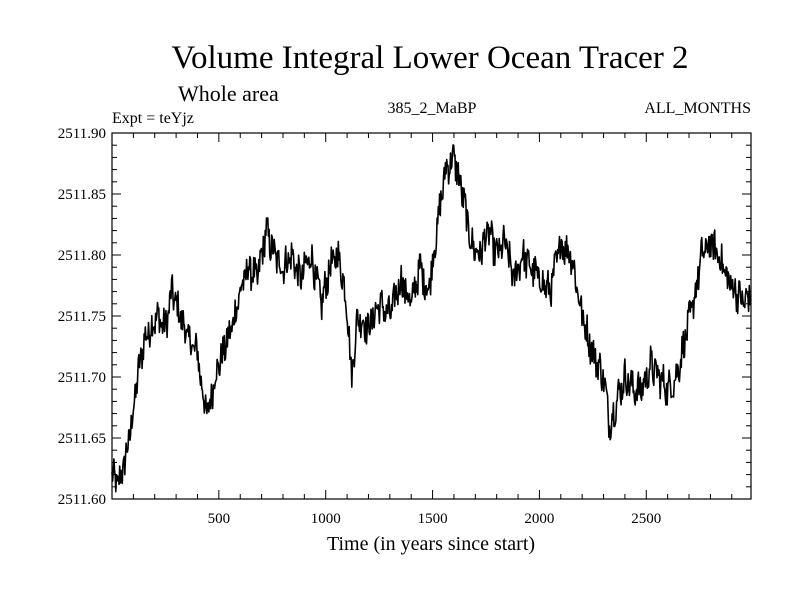 The height and width of the screenshot is (600, 800). What do you see at coordinates (429, 58) in the screenshot?
I see `chart-title: Volume Integral Lower Ocean Tracer 2` at bounding box center [429, 58].